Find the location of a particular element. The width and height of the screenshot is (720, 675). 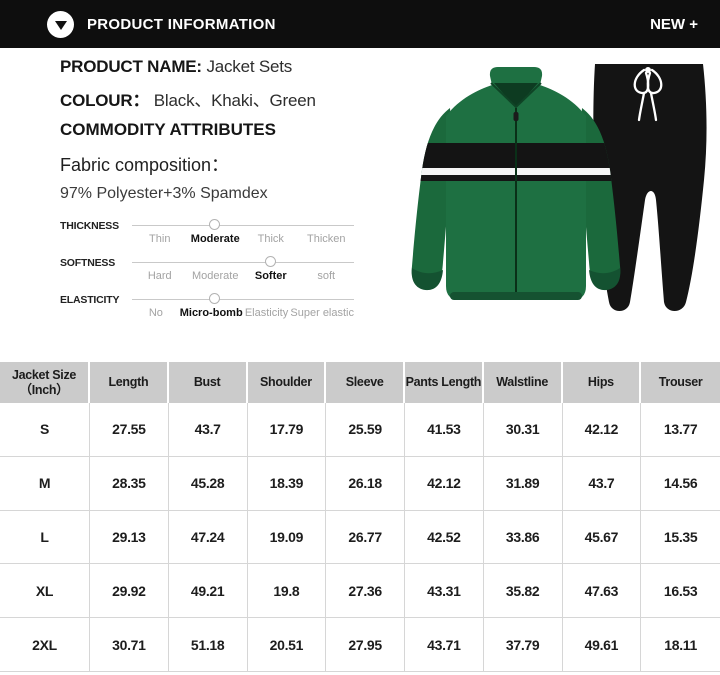

size-cell: 18.39 is located at coordinates (287, 483).